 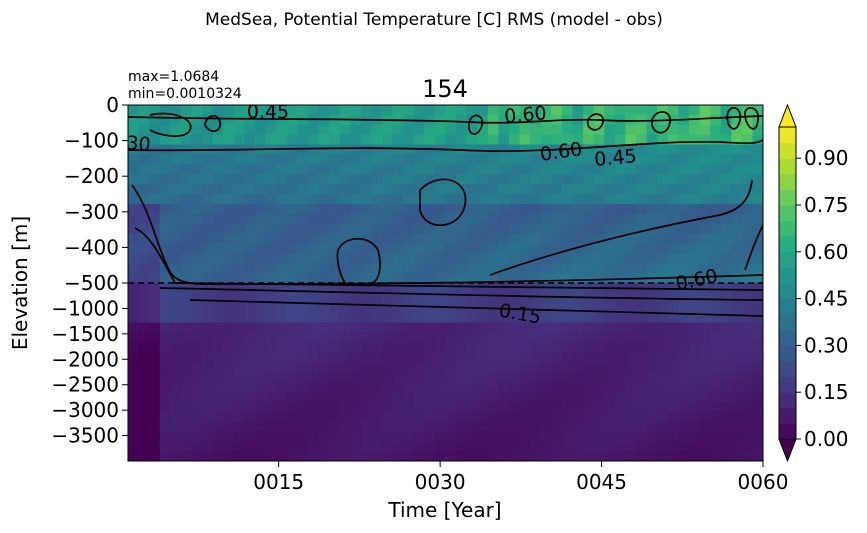 What do you see at coordinates (826, 345) in the screenshot?
I see `colorbar-tick-label: 0.30` at bounding box center [826, 345].